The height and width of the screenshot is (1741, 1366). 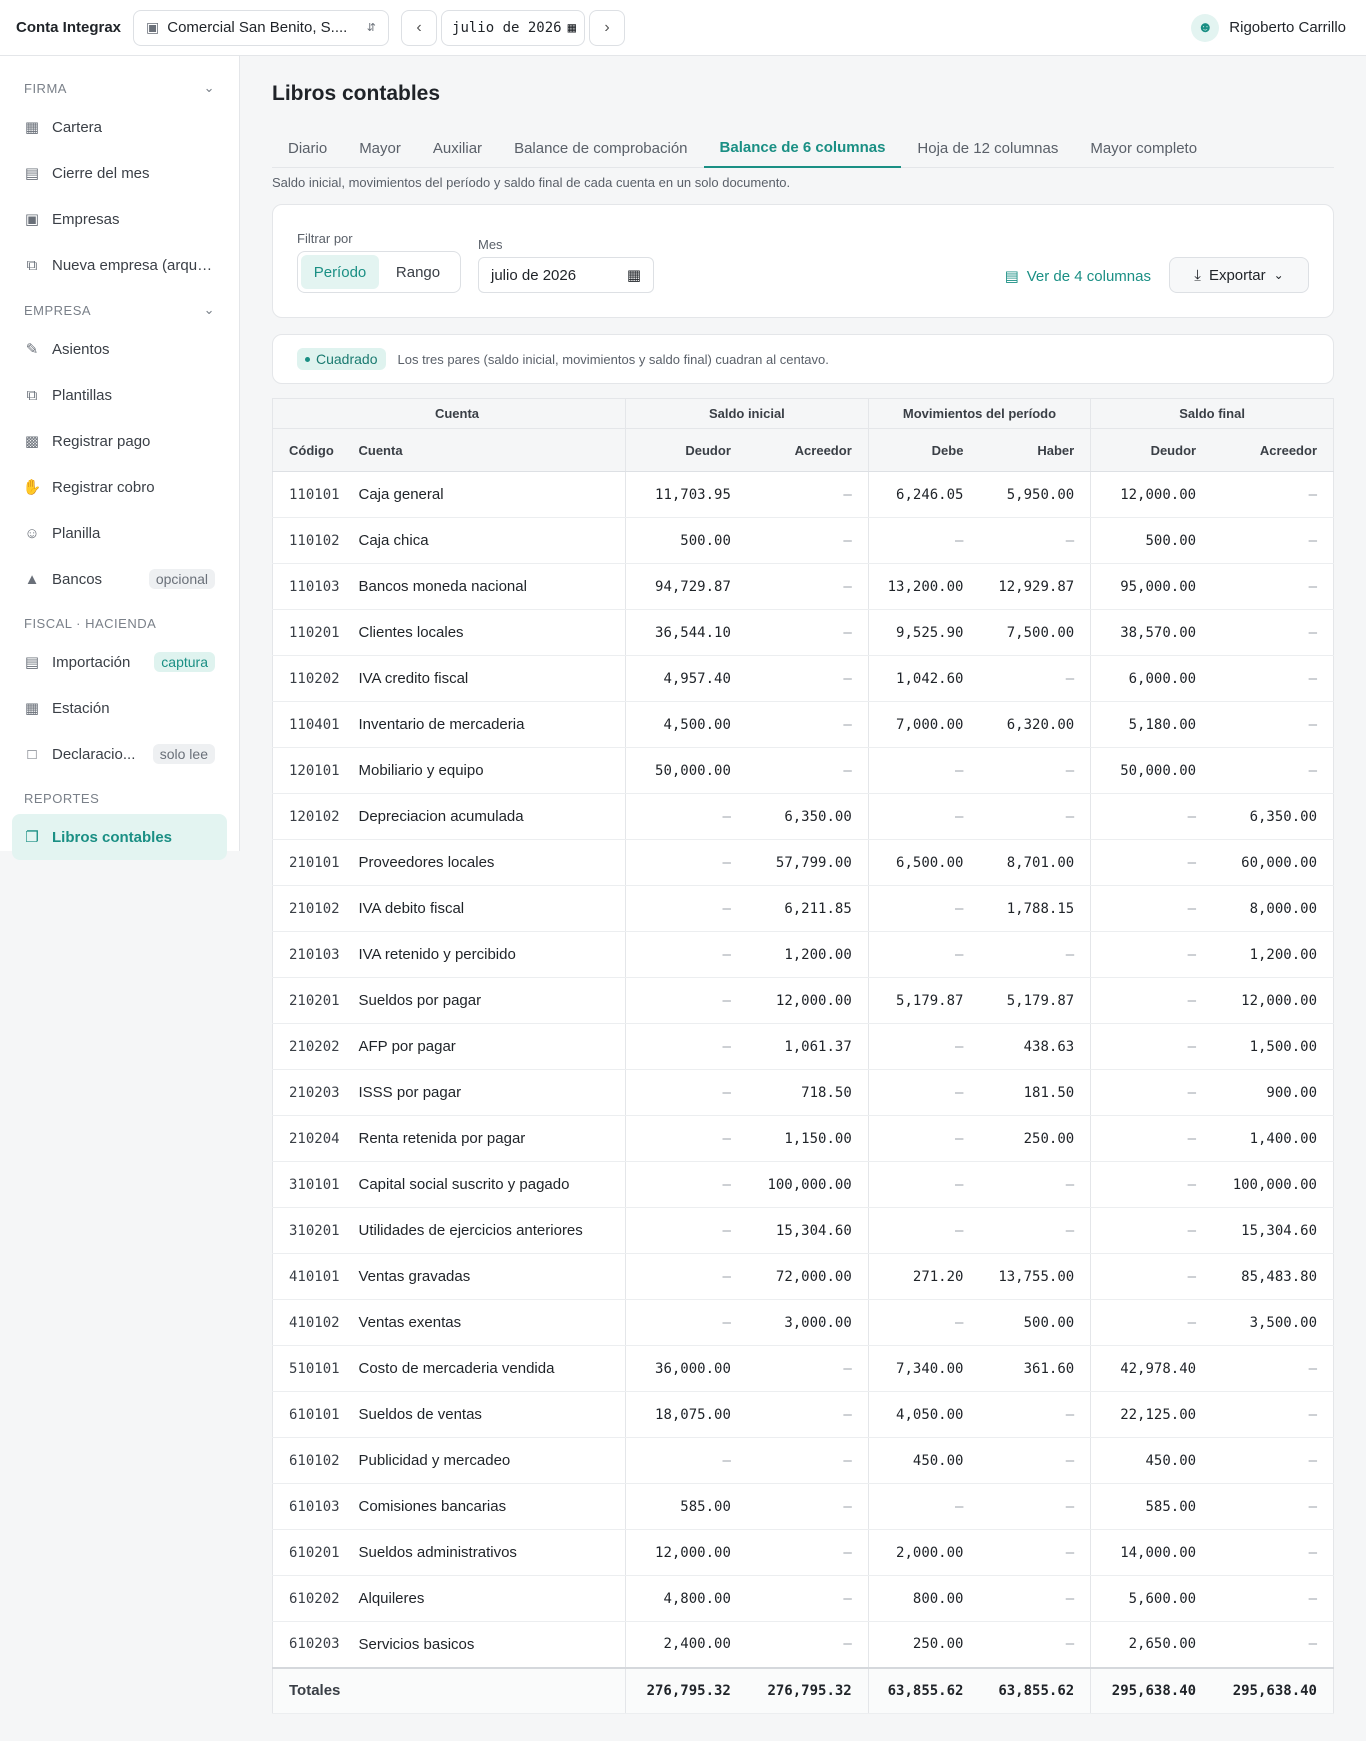 I want to click on rango-option: Rango, so click(x=418, y=272).